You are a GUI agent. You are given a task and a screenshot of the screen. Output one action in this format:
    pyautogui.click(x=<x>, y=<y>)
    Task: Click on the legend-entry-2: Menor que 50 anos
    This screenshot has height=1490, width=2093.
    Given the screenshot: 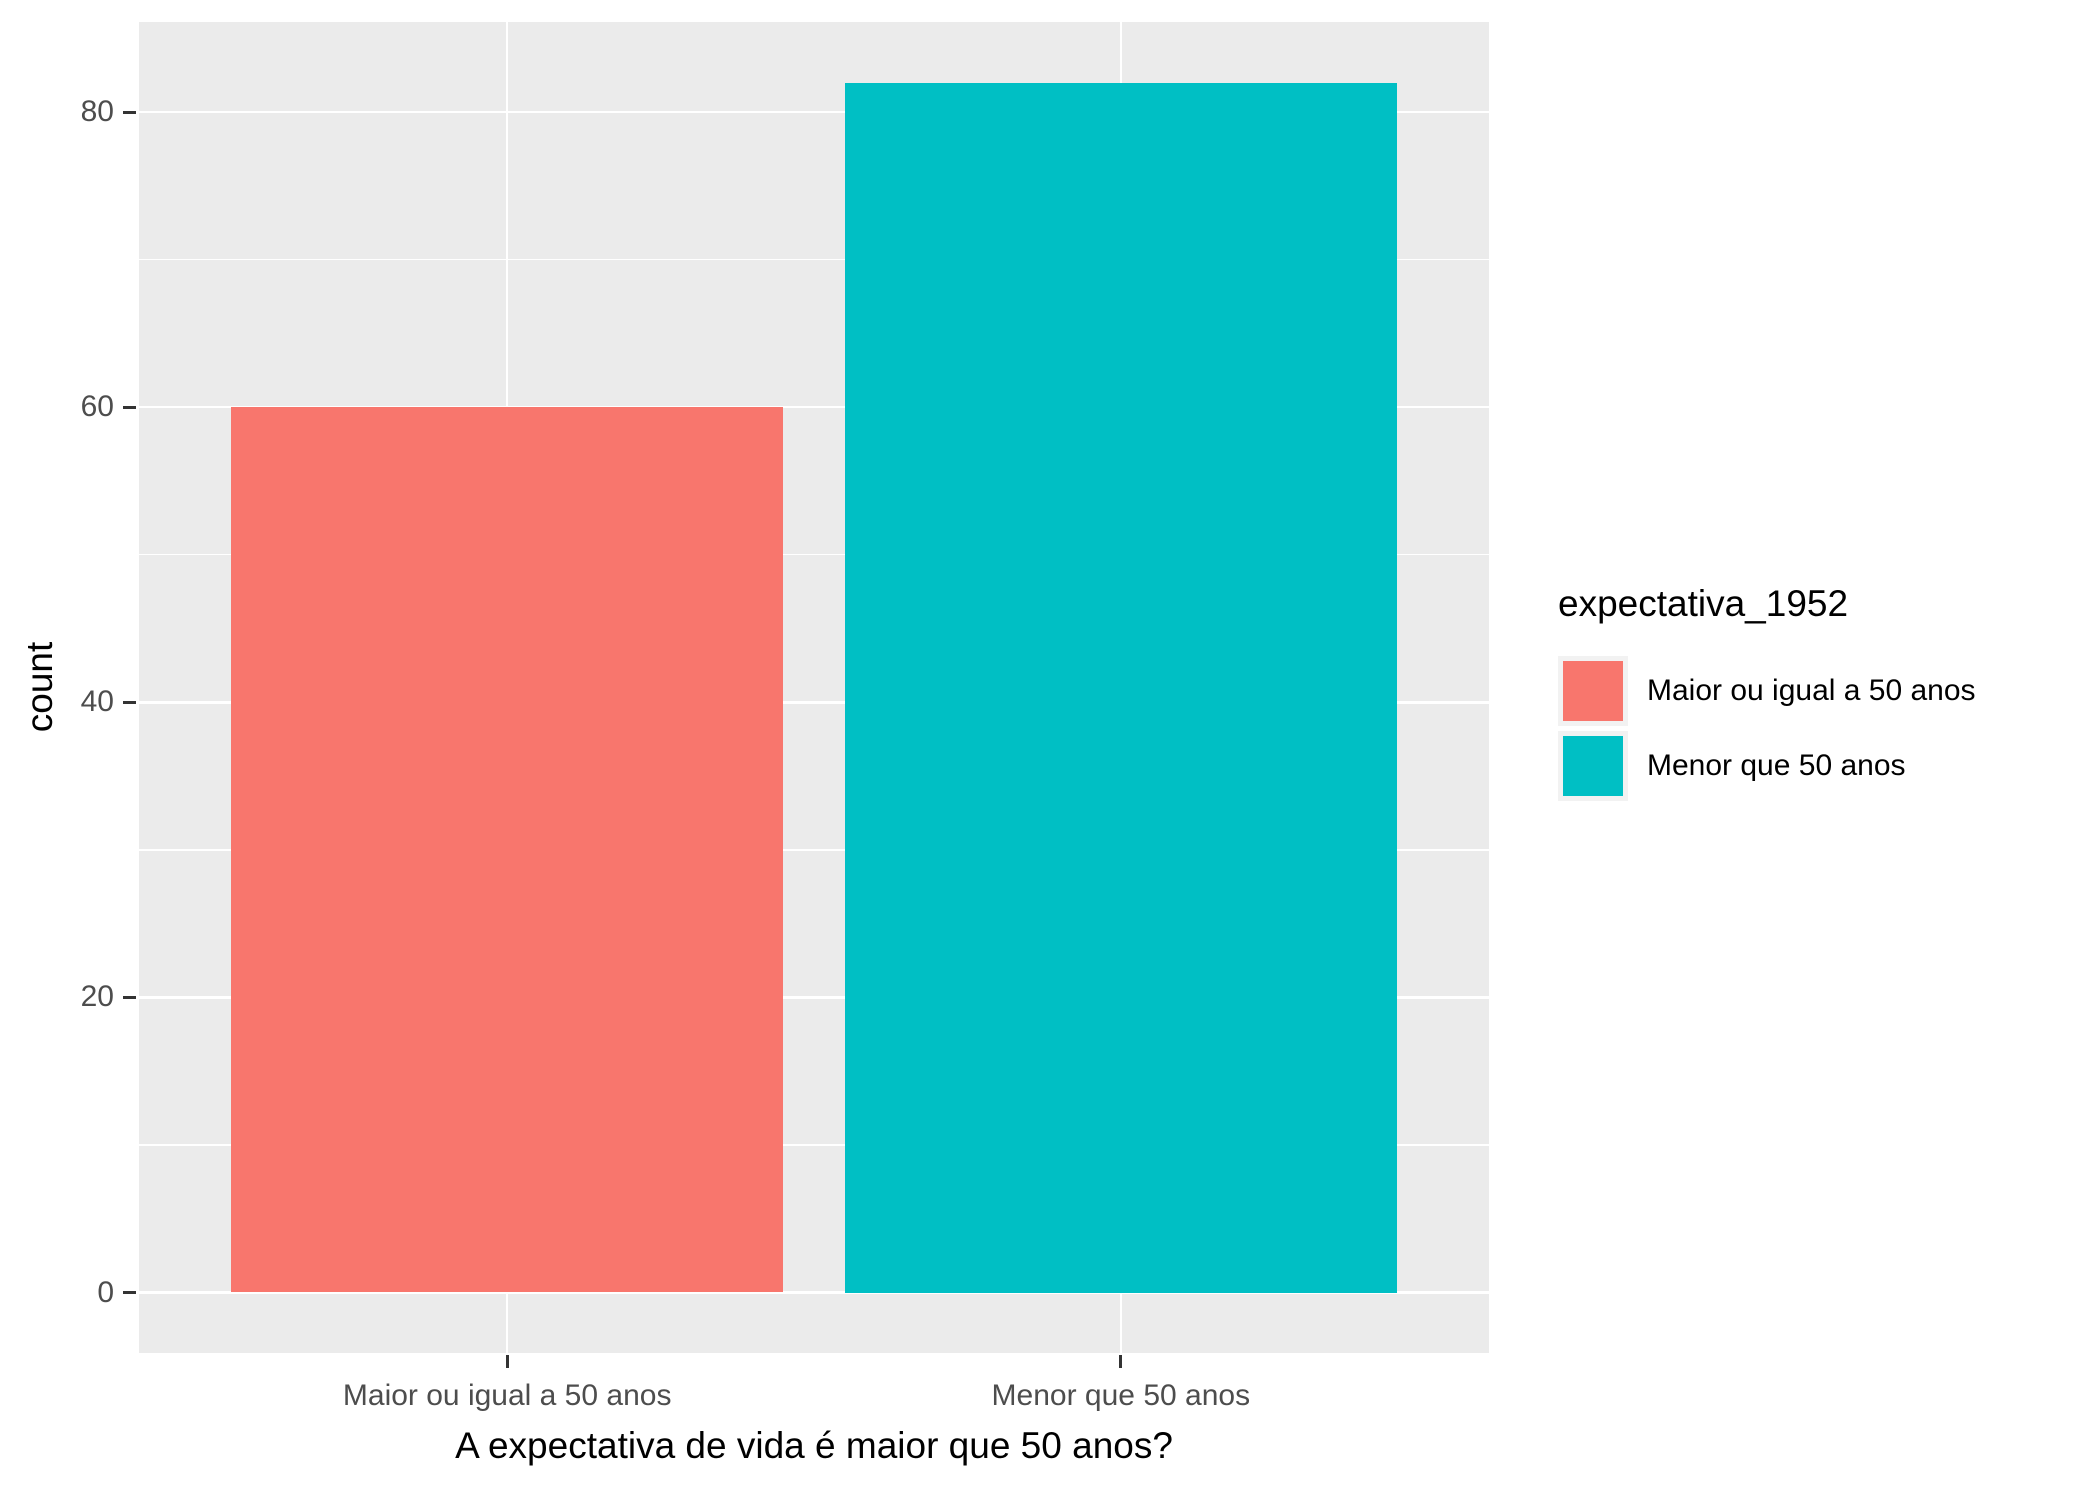 What is the action you would take?
    pyautogui.click(x=1767, y=766)
    